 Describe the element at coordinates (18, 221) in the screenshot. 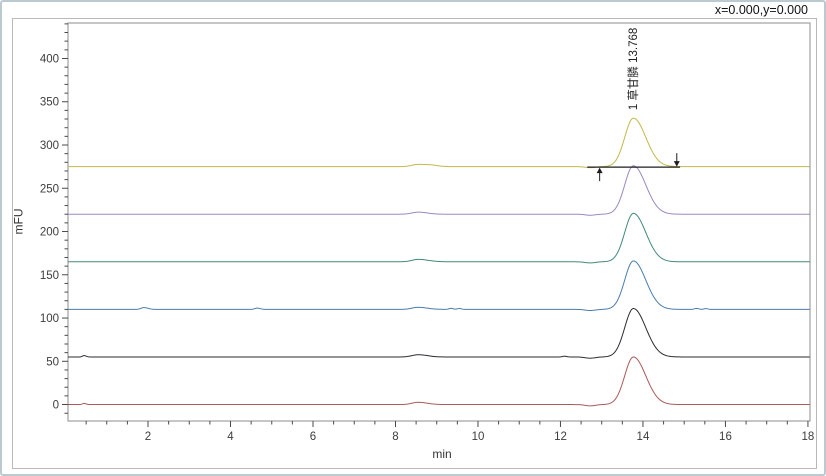

I see `y-axis-title: mFU` at that location.